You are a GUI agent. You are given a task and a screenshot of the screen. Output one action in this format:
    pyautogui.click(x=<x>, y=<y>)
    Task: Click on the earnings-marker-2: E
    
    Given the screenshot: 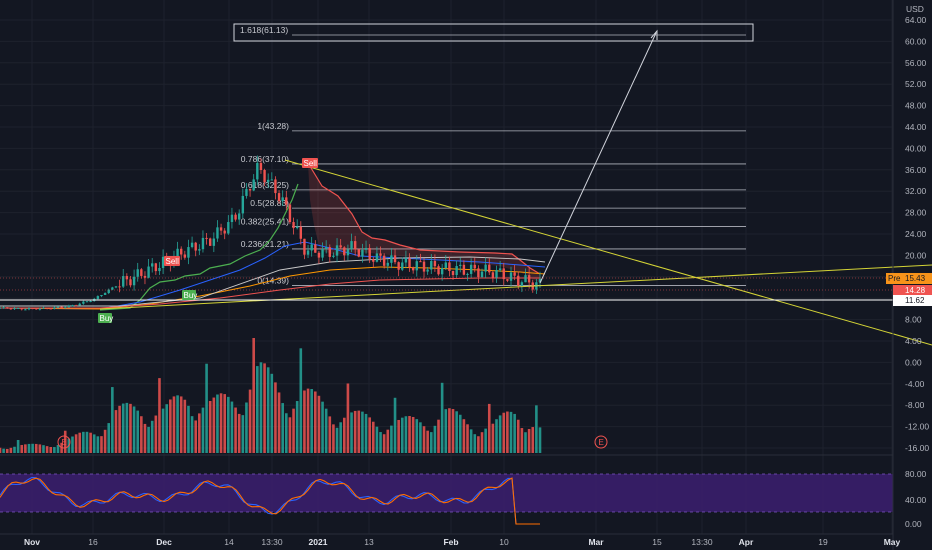 What is the action you would take?
    pyautogui.click(x=601, y=442)
    